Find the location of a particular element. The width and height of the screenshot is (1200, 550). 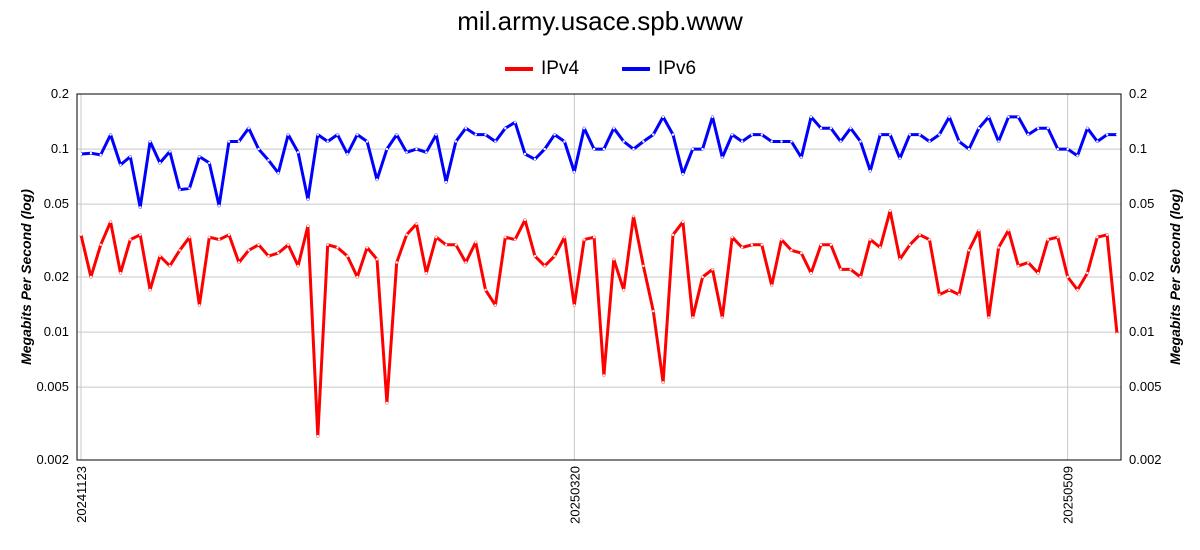

series-line-ipv6 is located at coordinates (598, 162).